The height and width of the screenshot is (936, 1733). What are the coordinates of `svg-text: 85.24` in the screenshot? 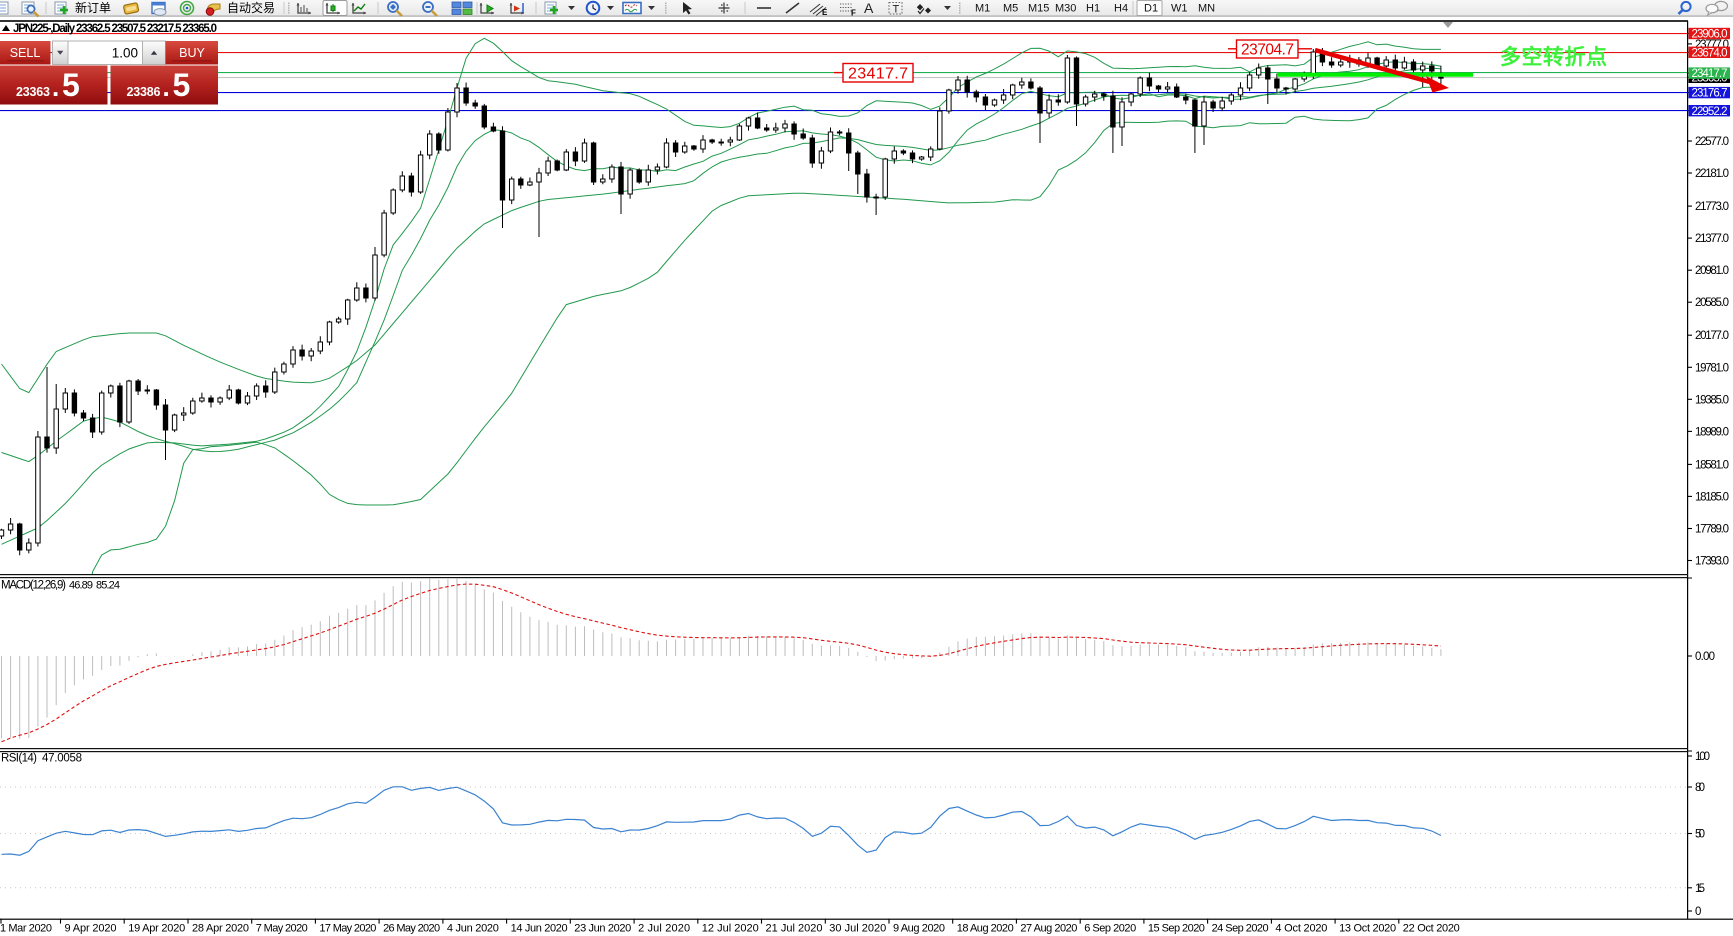 It's located at (108, 586).